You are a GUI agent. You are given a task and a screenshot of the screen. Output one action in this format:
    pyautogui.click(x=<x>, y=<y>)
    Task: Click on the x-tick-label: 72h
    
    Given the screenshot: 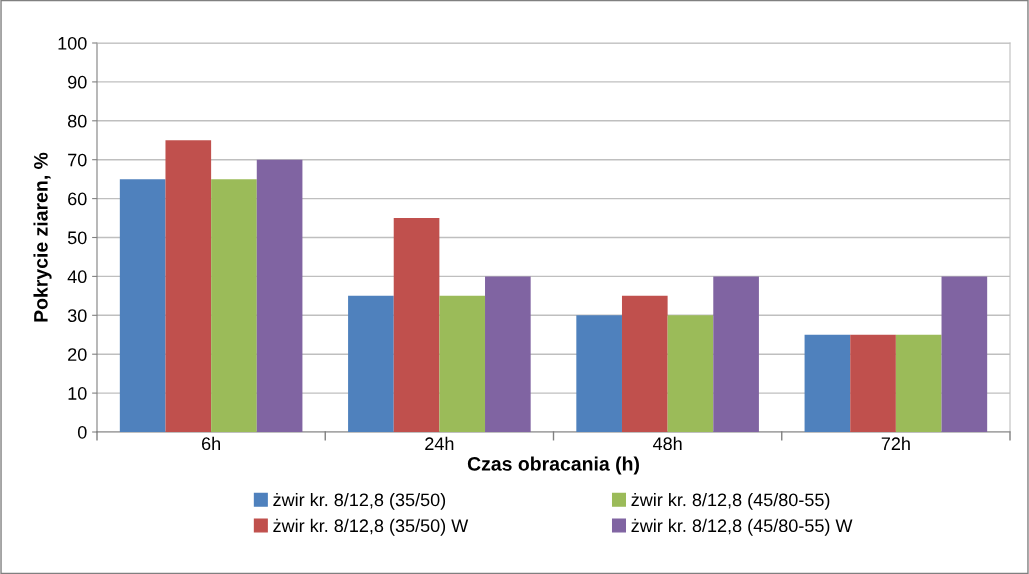 What is the action you would take?
    pyautogui.click(x=895, y=443)
    